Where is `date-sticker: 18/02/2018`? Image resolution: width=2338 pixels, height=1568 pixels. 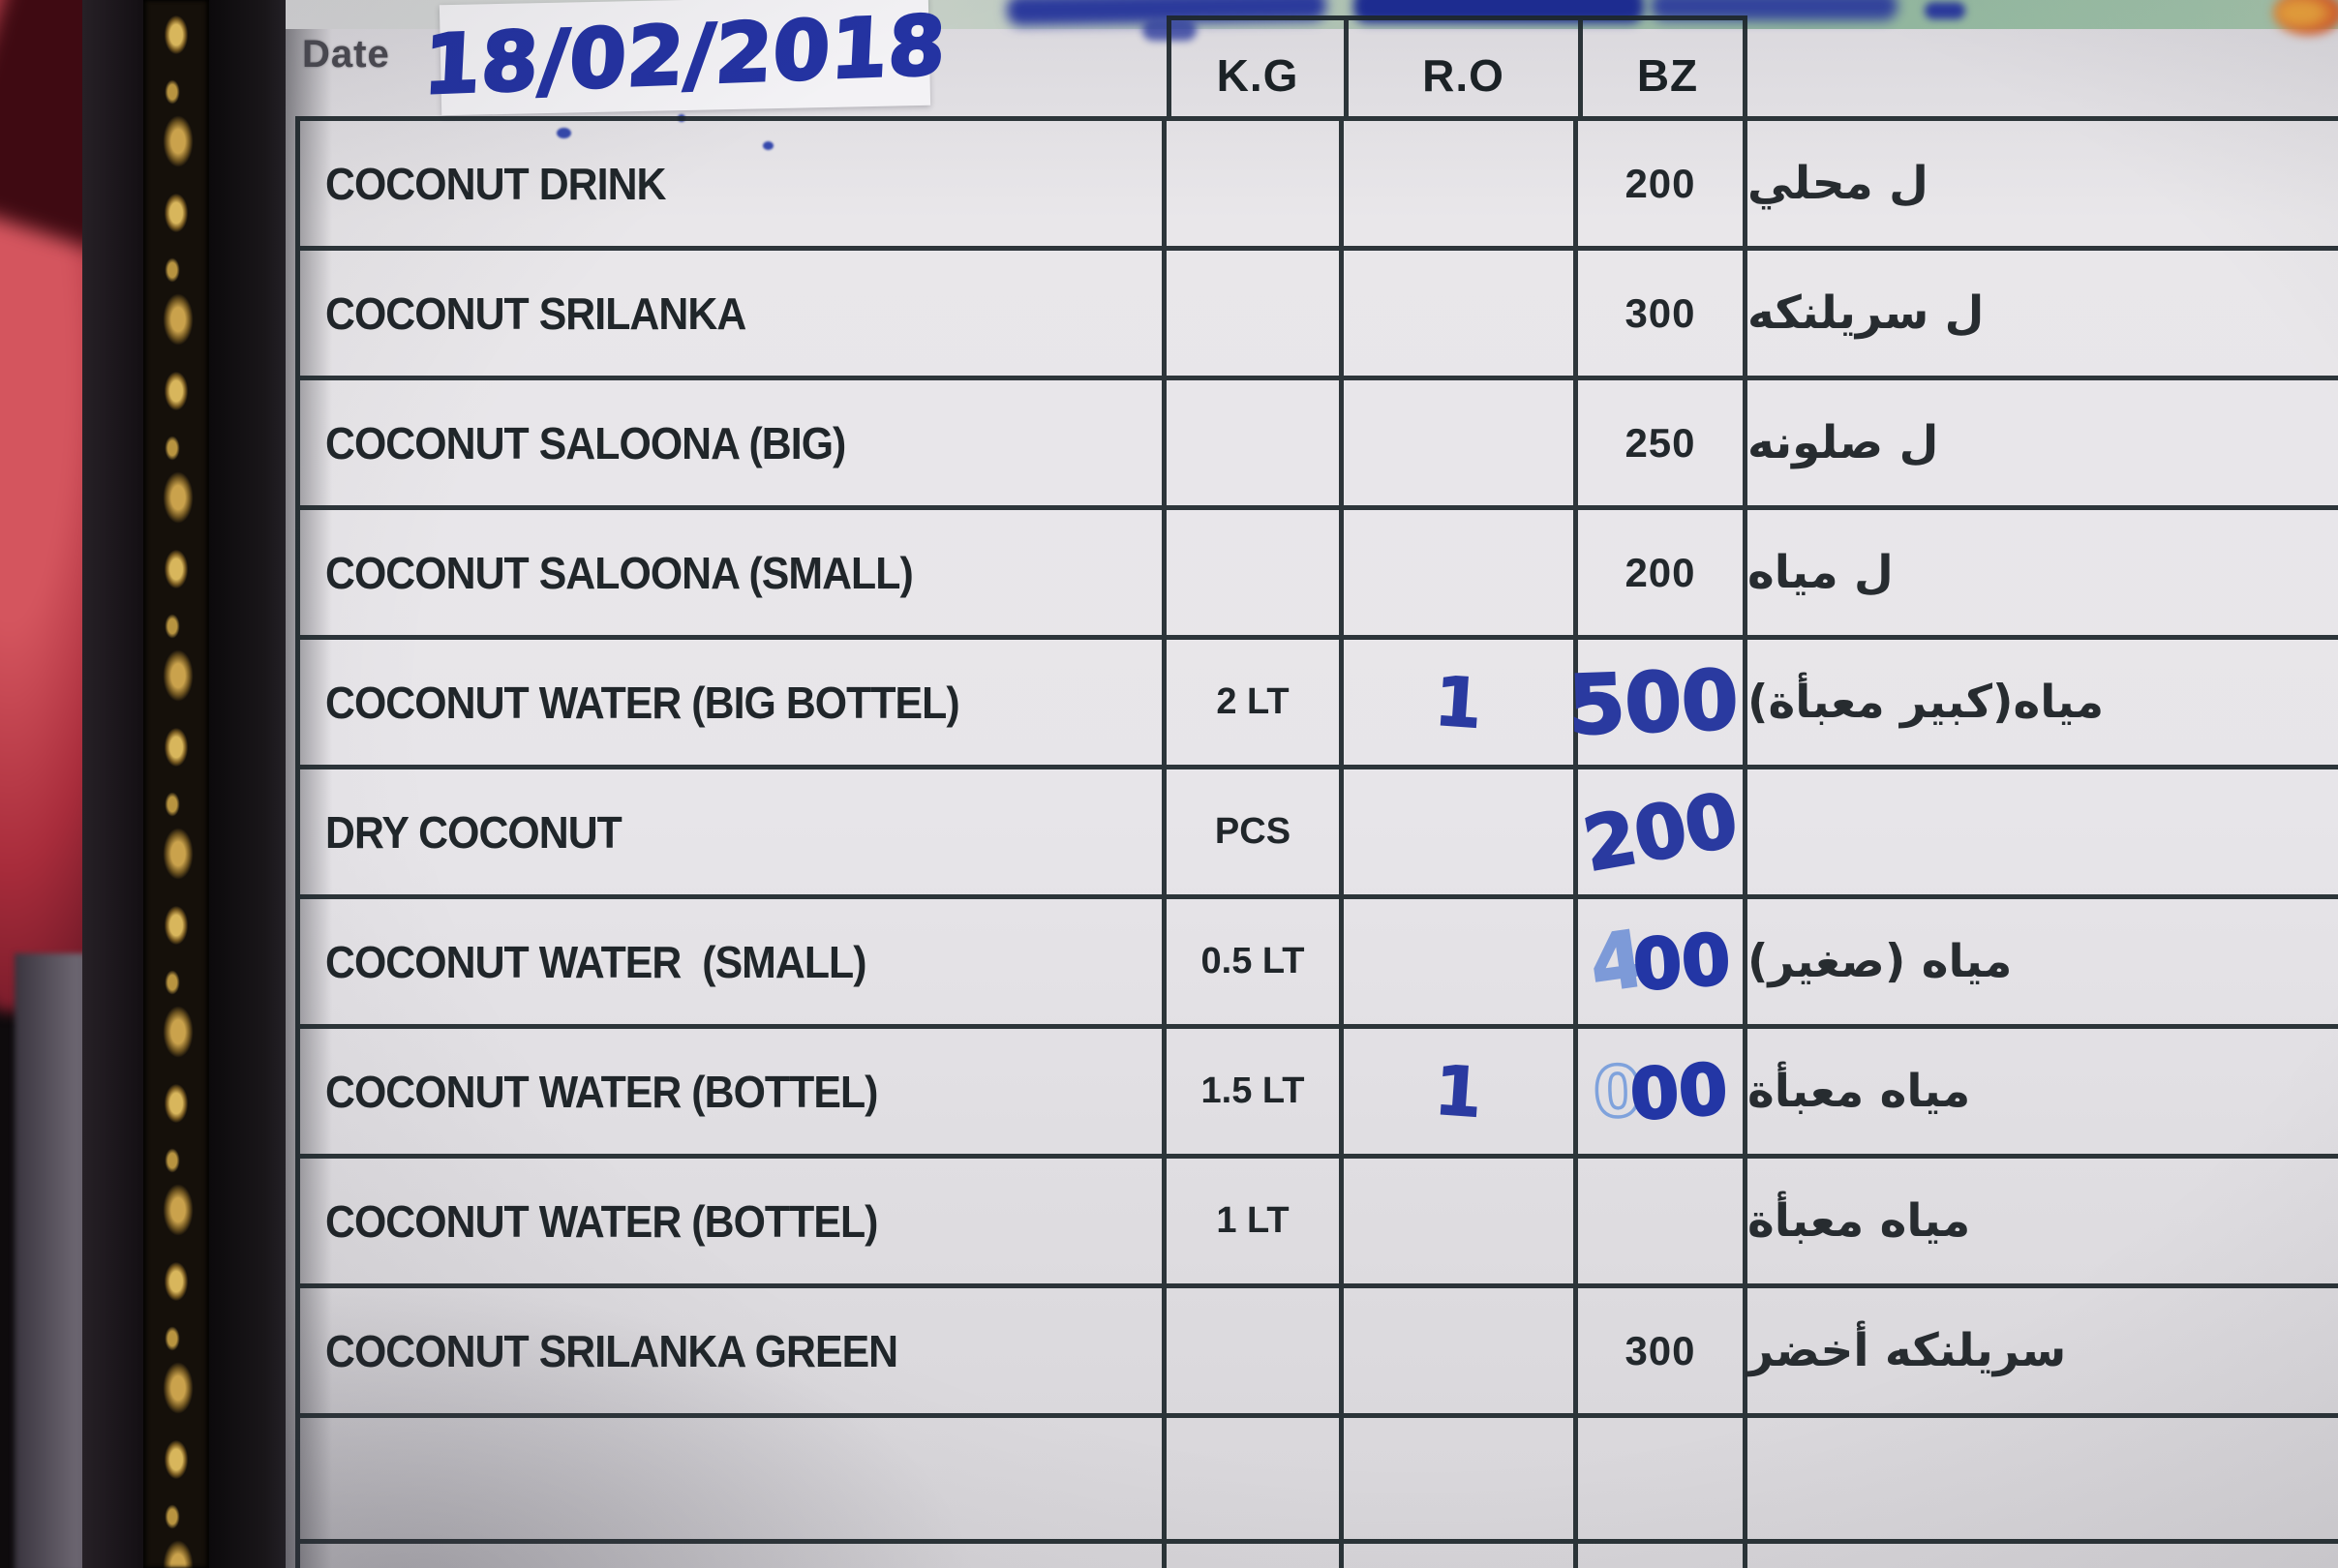
date-sticker: 18/02/2018 is located at coordinates (685, 58).